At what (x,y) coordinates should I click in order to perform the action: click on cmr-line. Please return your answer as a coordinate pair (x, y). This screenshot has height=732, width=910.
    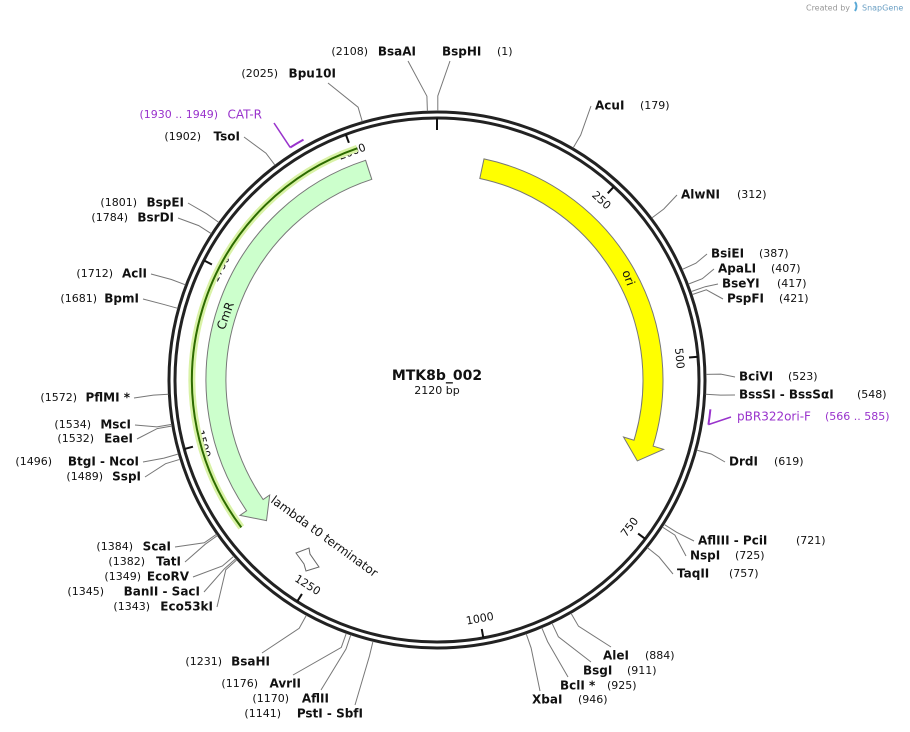
    Looking at the image, I should click on (274, 338).